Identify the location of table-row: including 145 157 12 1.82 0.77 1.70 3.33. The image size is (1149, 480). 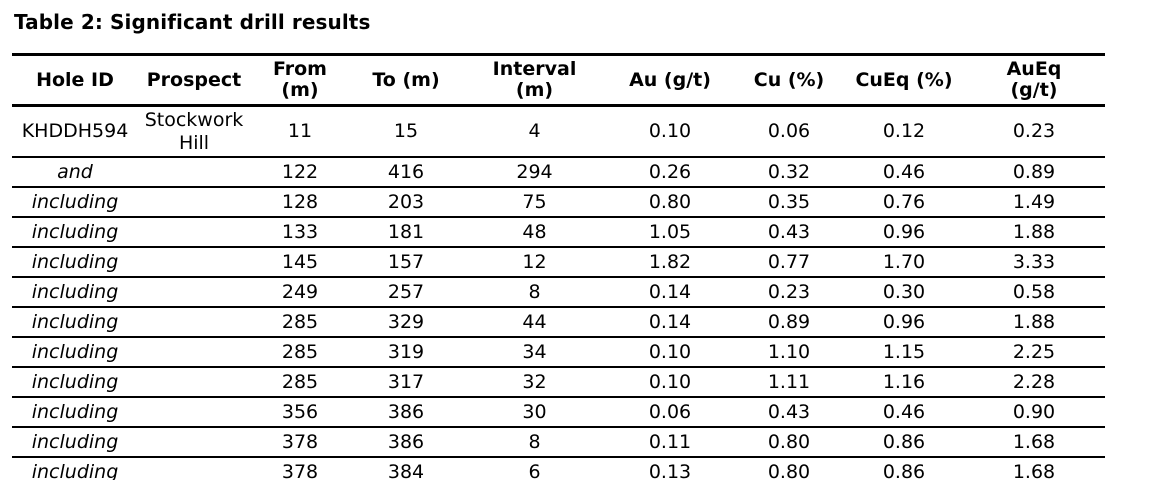
(558, 262).